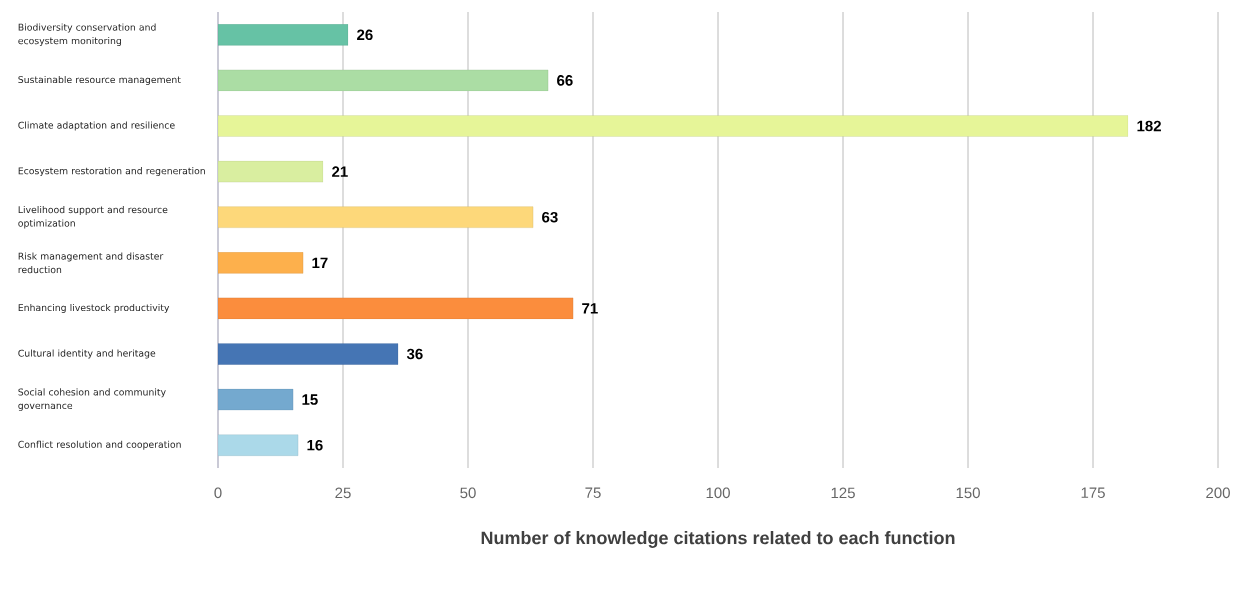 This screenshot has height=595, width=1246. What do you see at coordinates (843, 493) in the screenshot?
I see `x-tick-label: 125` at bounding box center [843, 493].